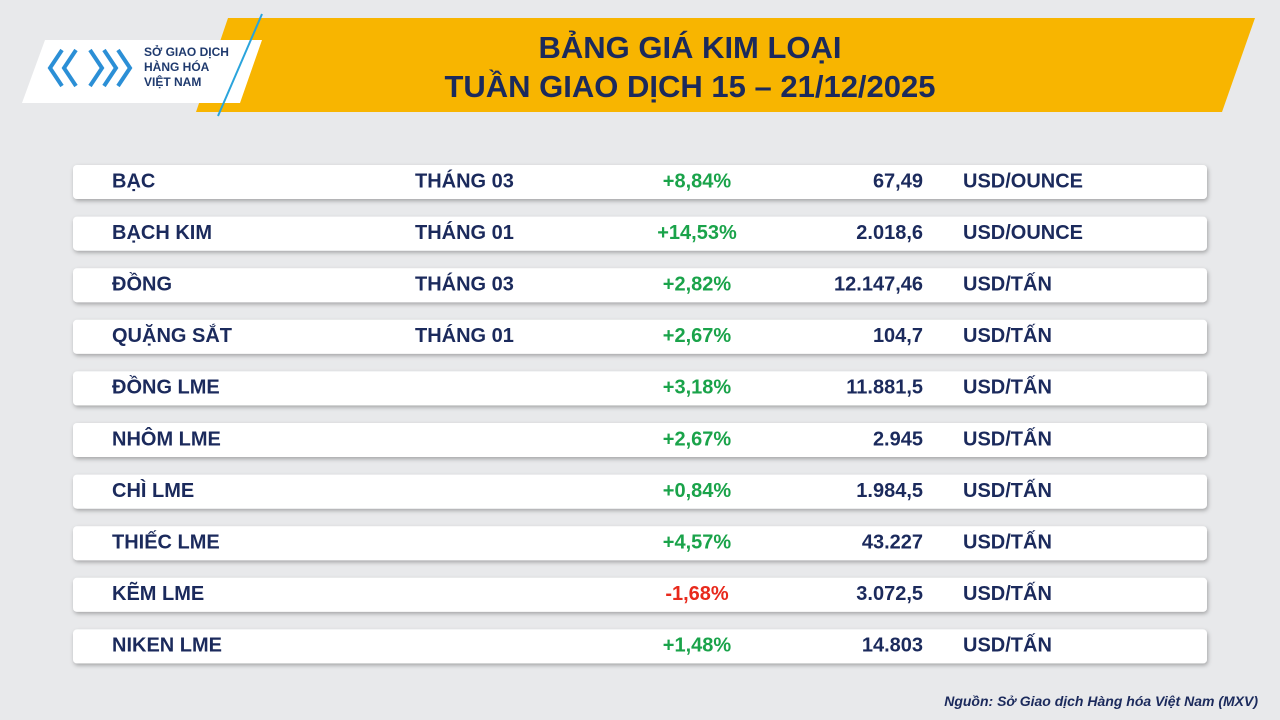 The height and width of the screenshot is (720, 1280). Describe the element at coordinates (689, 47) in the screenshot. I see `title: BẢNG GIÁ KIM LOẠI` at that location.